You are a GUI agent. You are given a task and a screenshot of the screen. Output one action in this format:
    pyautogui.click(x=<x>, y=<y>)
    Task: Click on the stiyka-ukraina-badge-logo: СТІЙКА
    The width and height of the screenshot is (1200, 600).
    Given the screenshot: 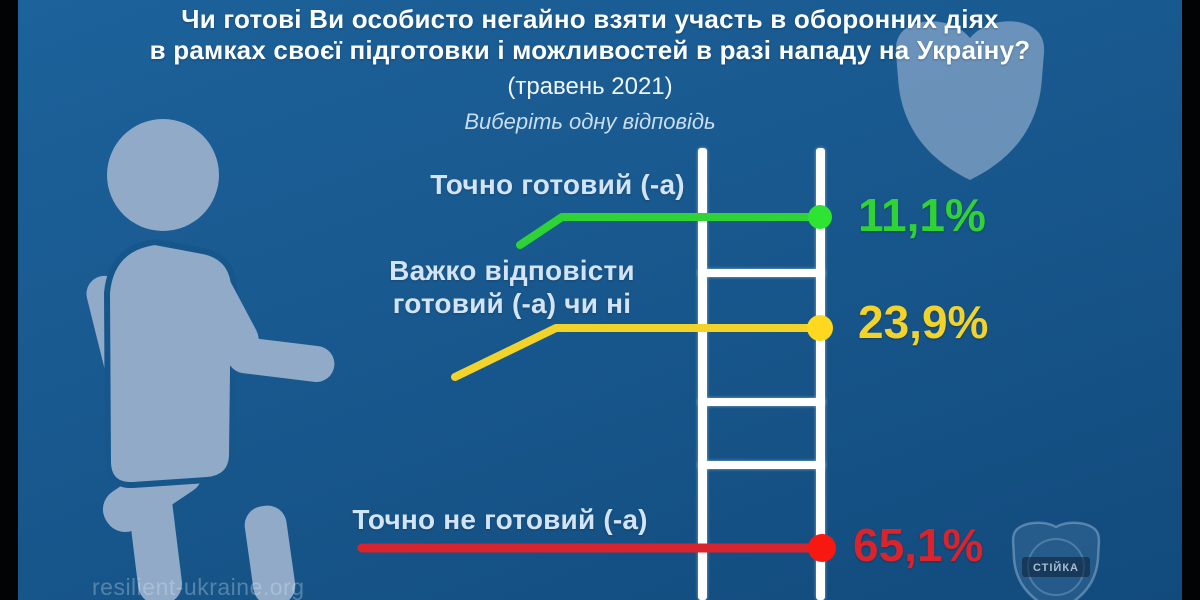 What is the action you would take?
    pyautogui.click(x=1056, y=560)
    